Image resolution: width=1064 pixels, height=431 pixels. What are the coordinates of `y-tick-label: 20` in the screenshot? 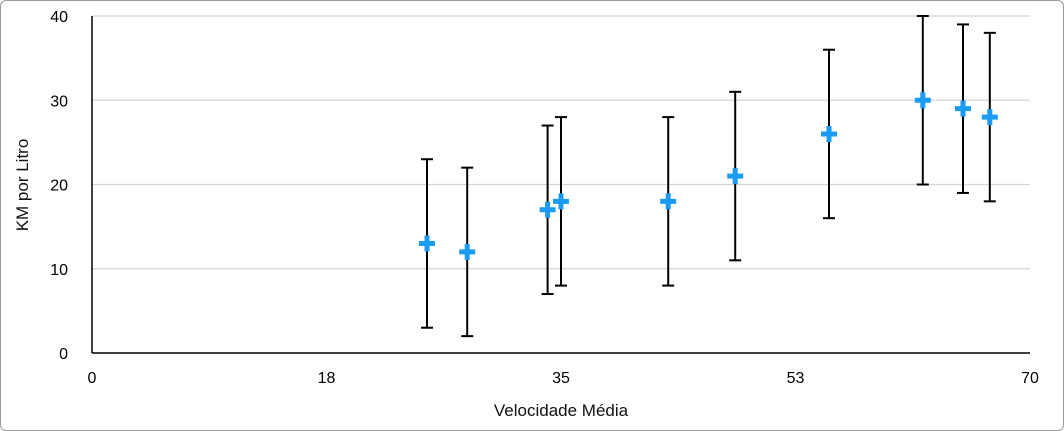 It's located at (59, 186).